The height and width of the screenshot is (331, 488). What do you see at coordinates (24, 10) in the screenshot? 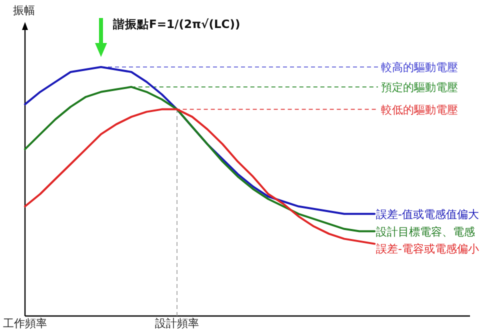
I see `y-axis-title: 振幅` at bounding box center [24, 10].